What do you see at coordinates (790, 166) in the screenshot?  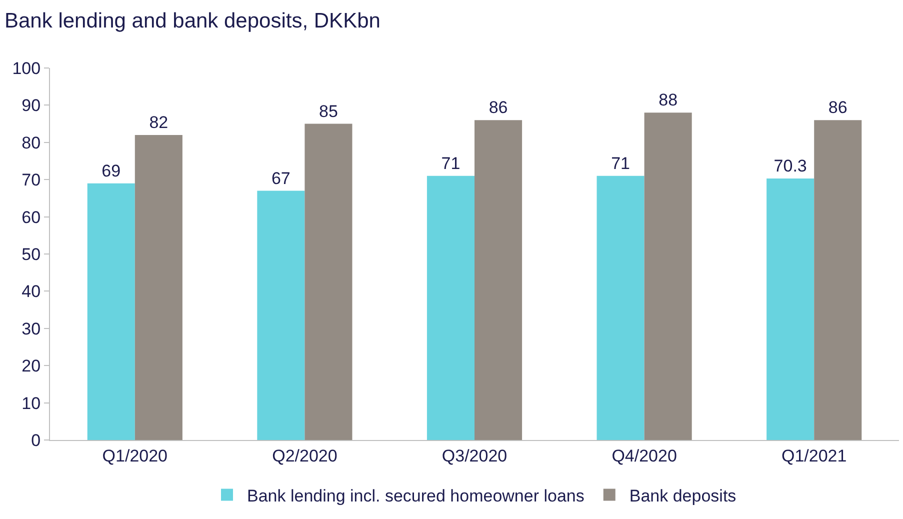 I see `data-label: 70.3` at bounding box center [790, 166].